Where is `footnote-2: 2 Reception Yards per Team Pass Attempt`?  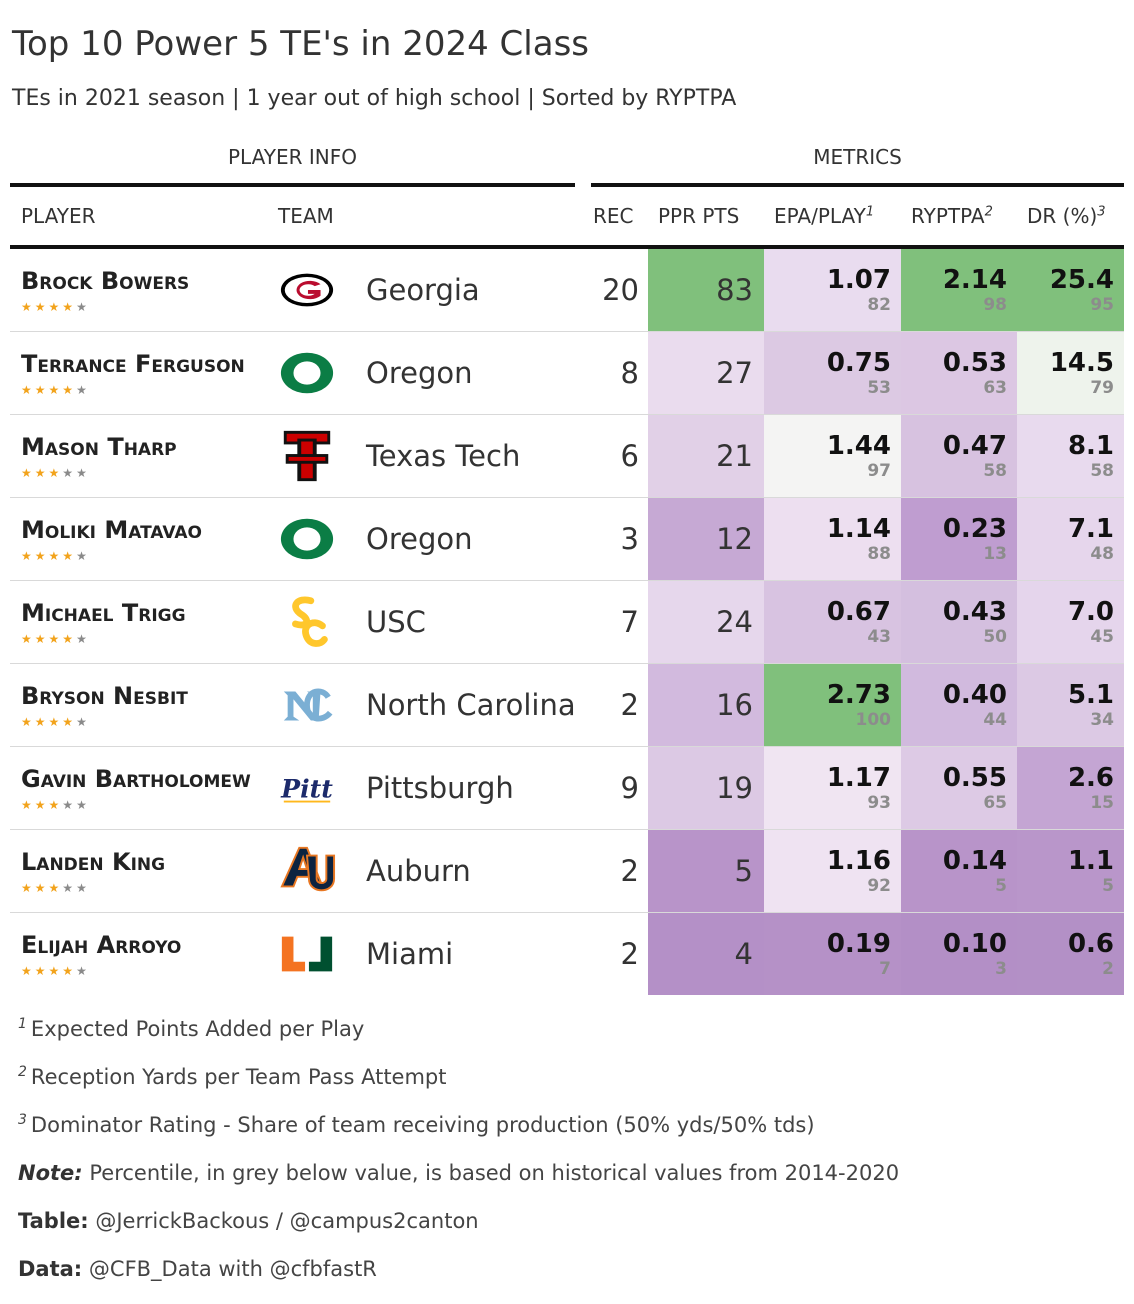 footnote-2: 2 Reception Yards per Team Pass Attempt is located at coordinates (232, 1076).